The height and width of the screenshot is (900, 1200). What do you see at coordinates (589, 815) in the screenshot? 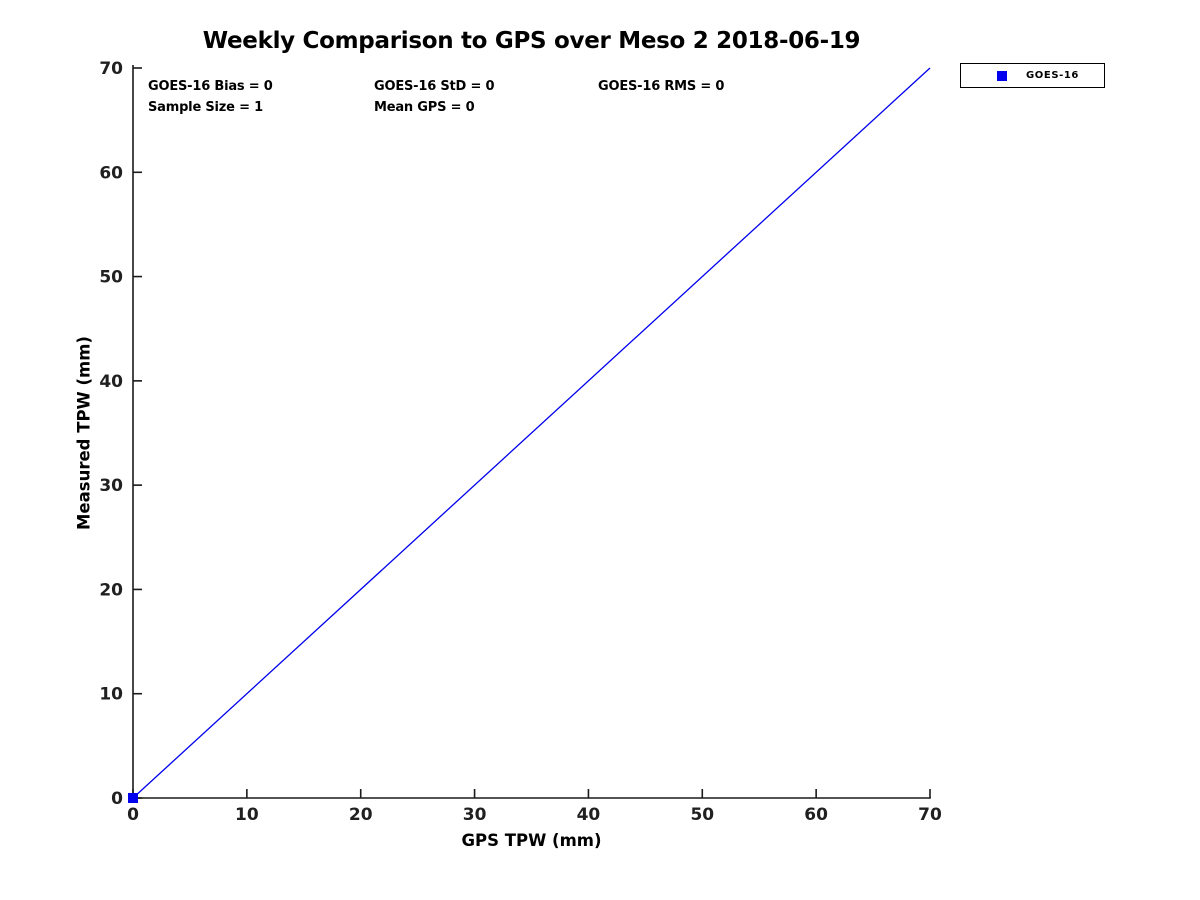
I see `x-tick-label: 40` at bounding box center [589, 815].